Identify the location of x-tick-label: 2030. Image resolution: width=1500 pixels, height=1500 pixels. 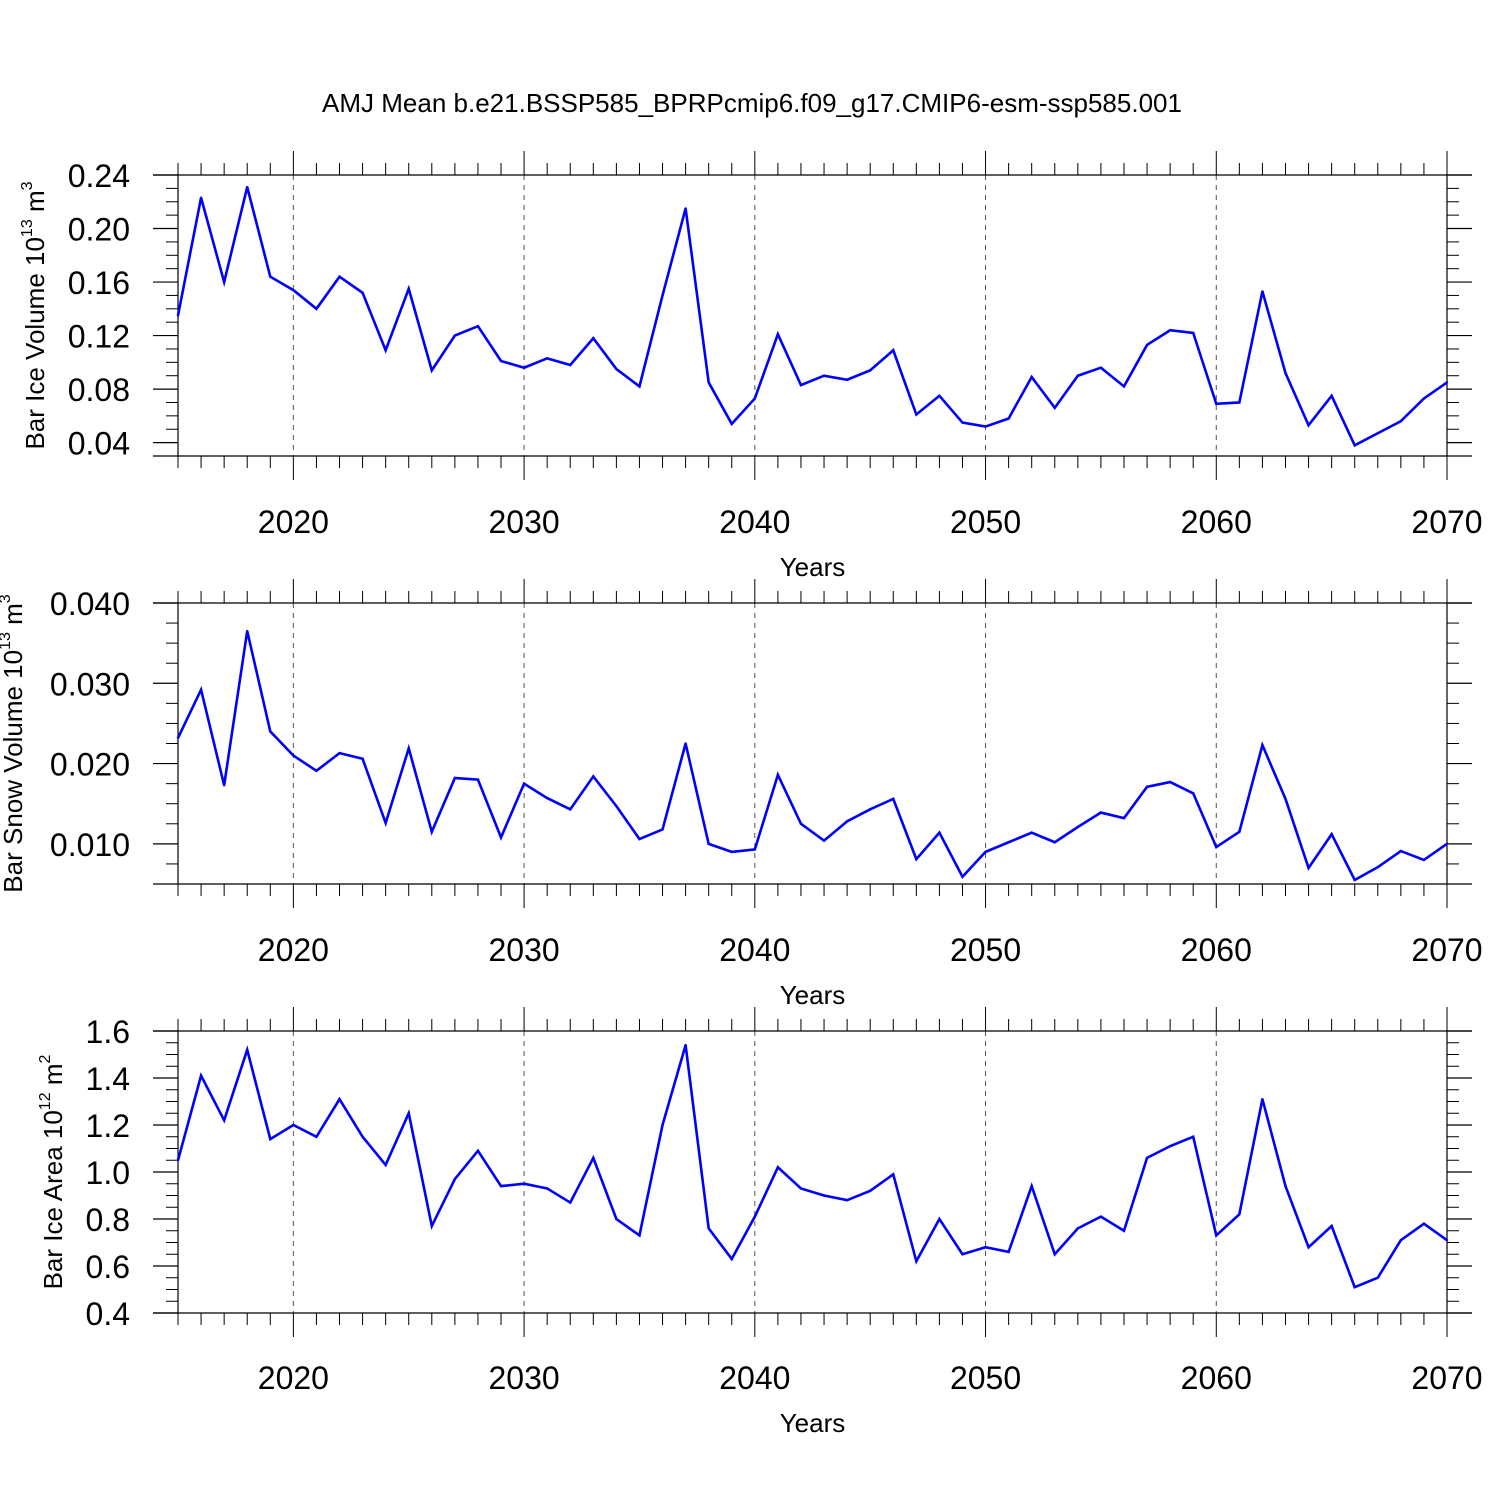
(523, 1378).